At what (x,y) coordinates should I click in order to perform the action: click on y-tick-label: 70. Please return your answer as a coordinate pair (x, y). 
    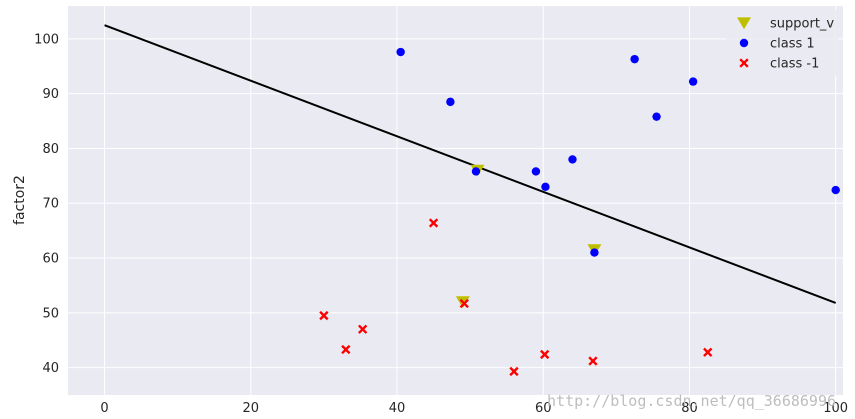
    Looking at the image, I should click on (50, 204).